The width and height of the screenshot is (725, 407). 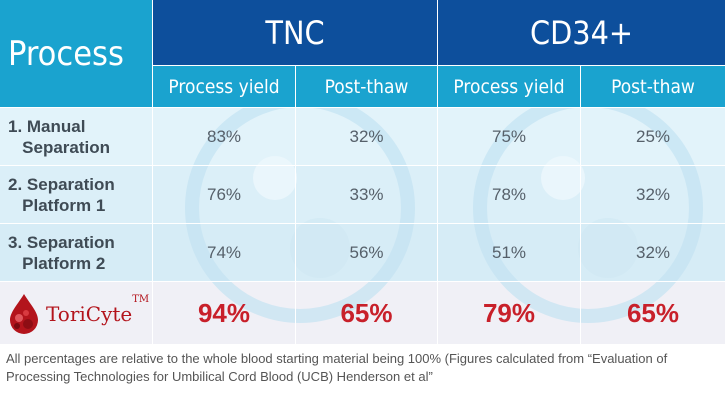 What do you see at coordinates (98, 310) in the screenshot?
I see `toticyte-brand: ToriCyteTM` at bounding box center [98, 310].